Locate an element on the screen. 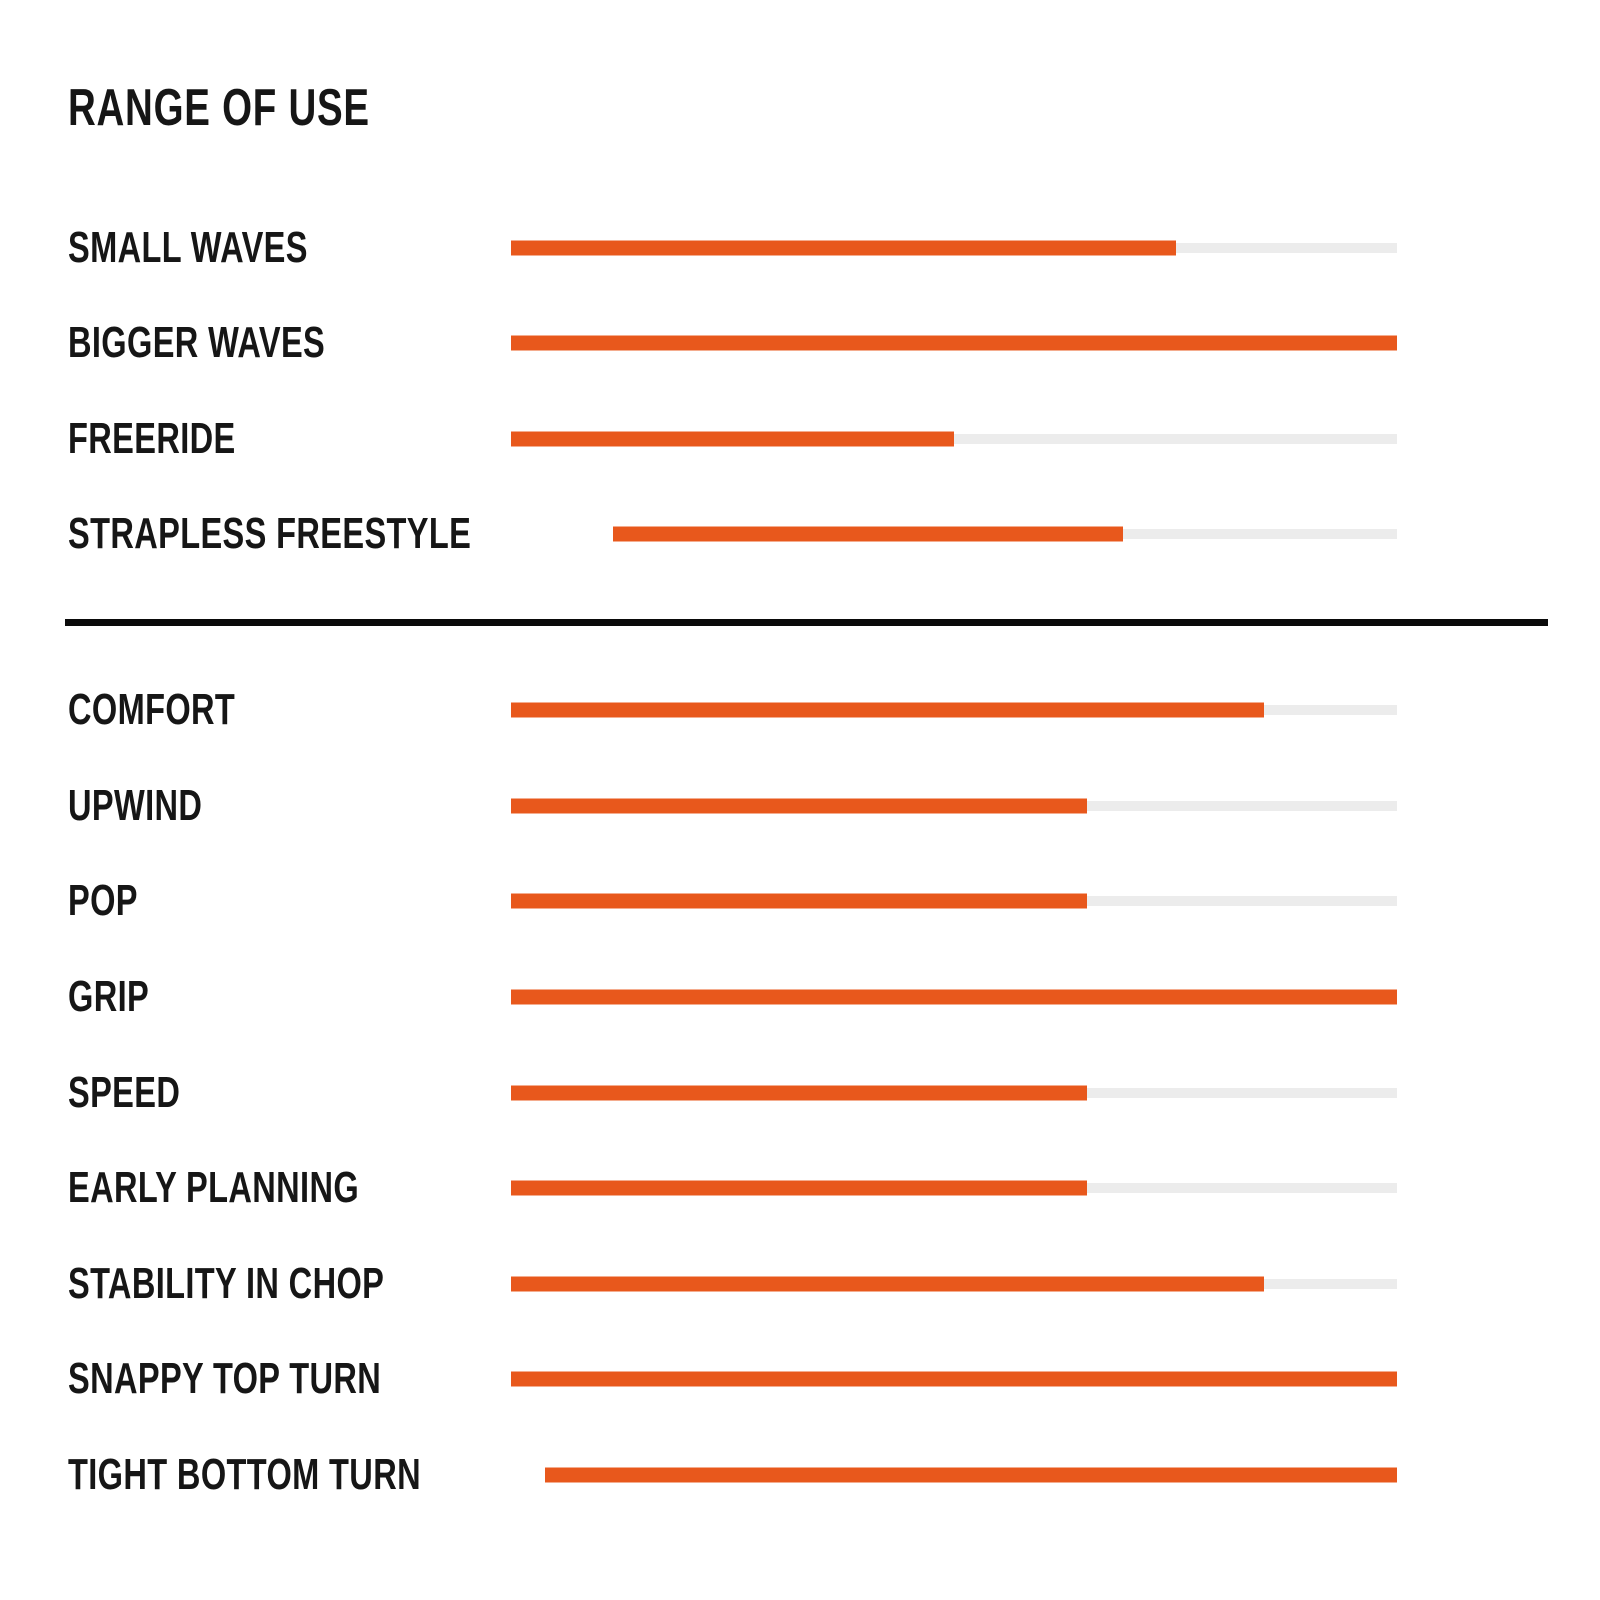 The width and height of the screenshot is (1600, 1600). row-label: SNAPPY TOP TURN is located at coordinates (225, 1378).